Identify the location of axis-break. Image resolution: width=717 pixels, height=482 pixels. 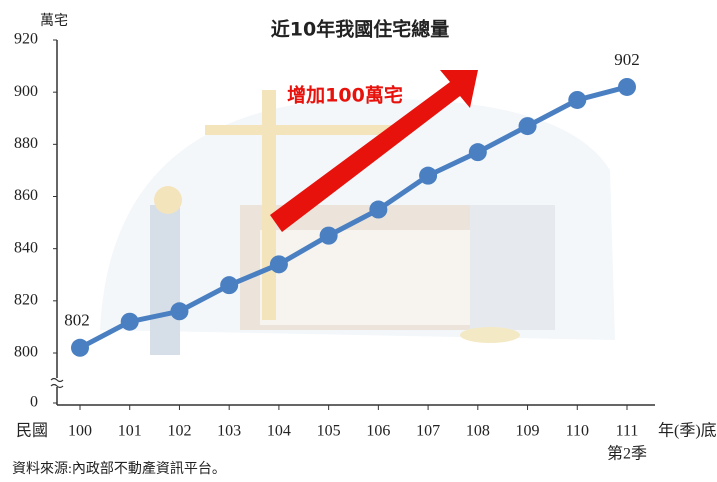
(57, 383).